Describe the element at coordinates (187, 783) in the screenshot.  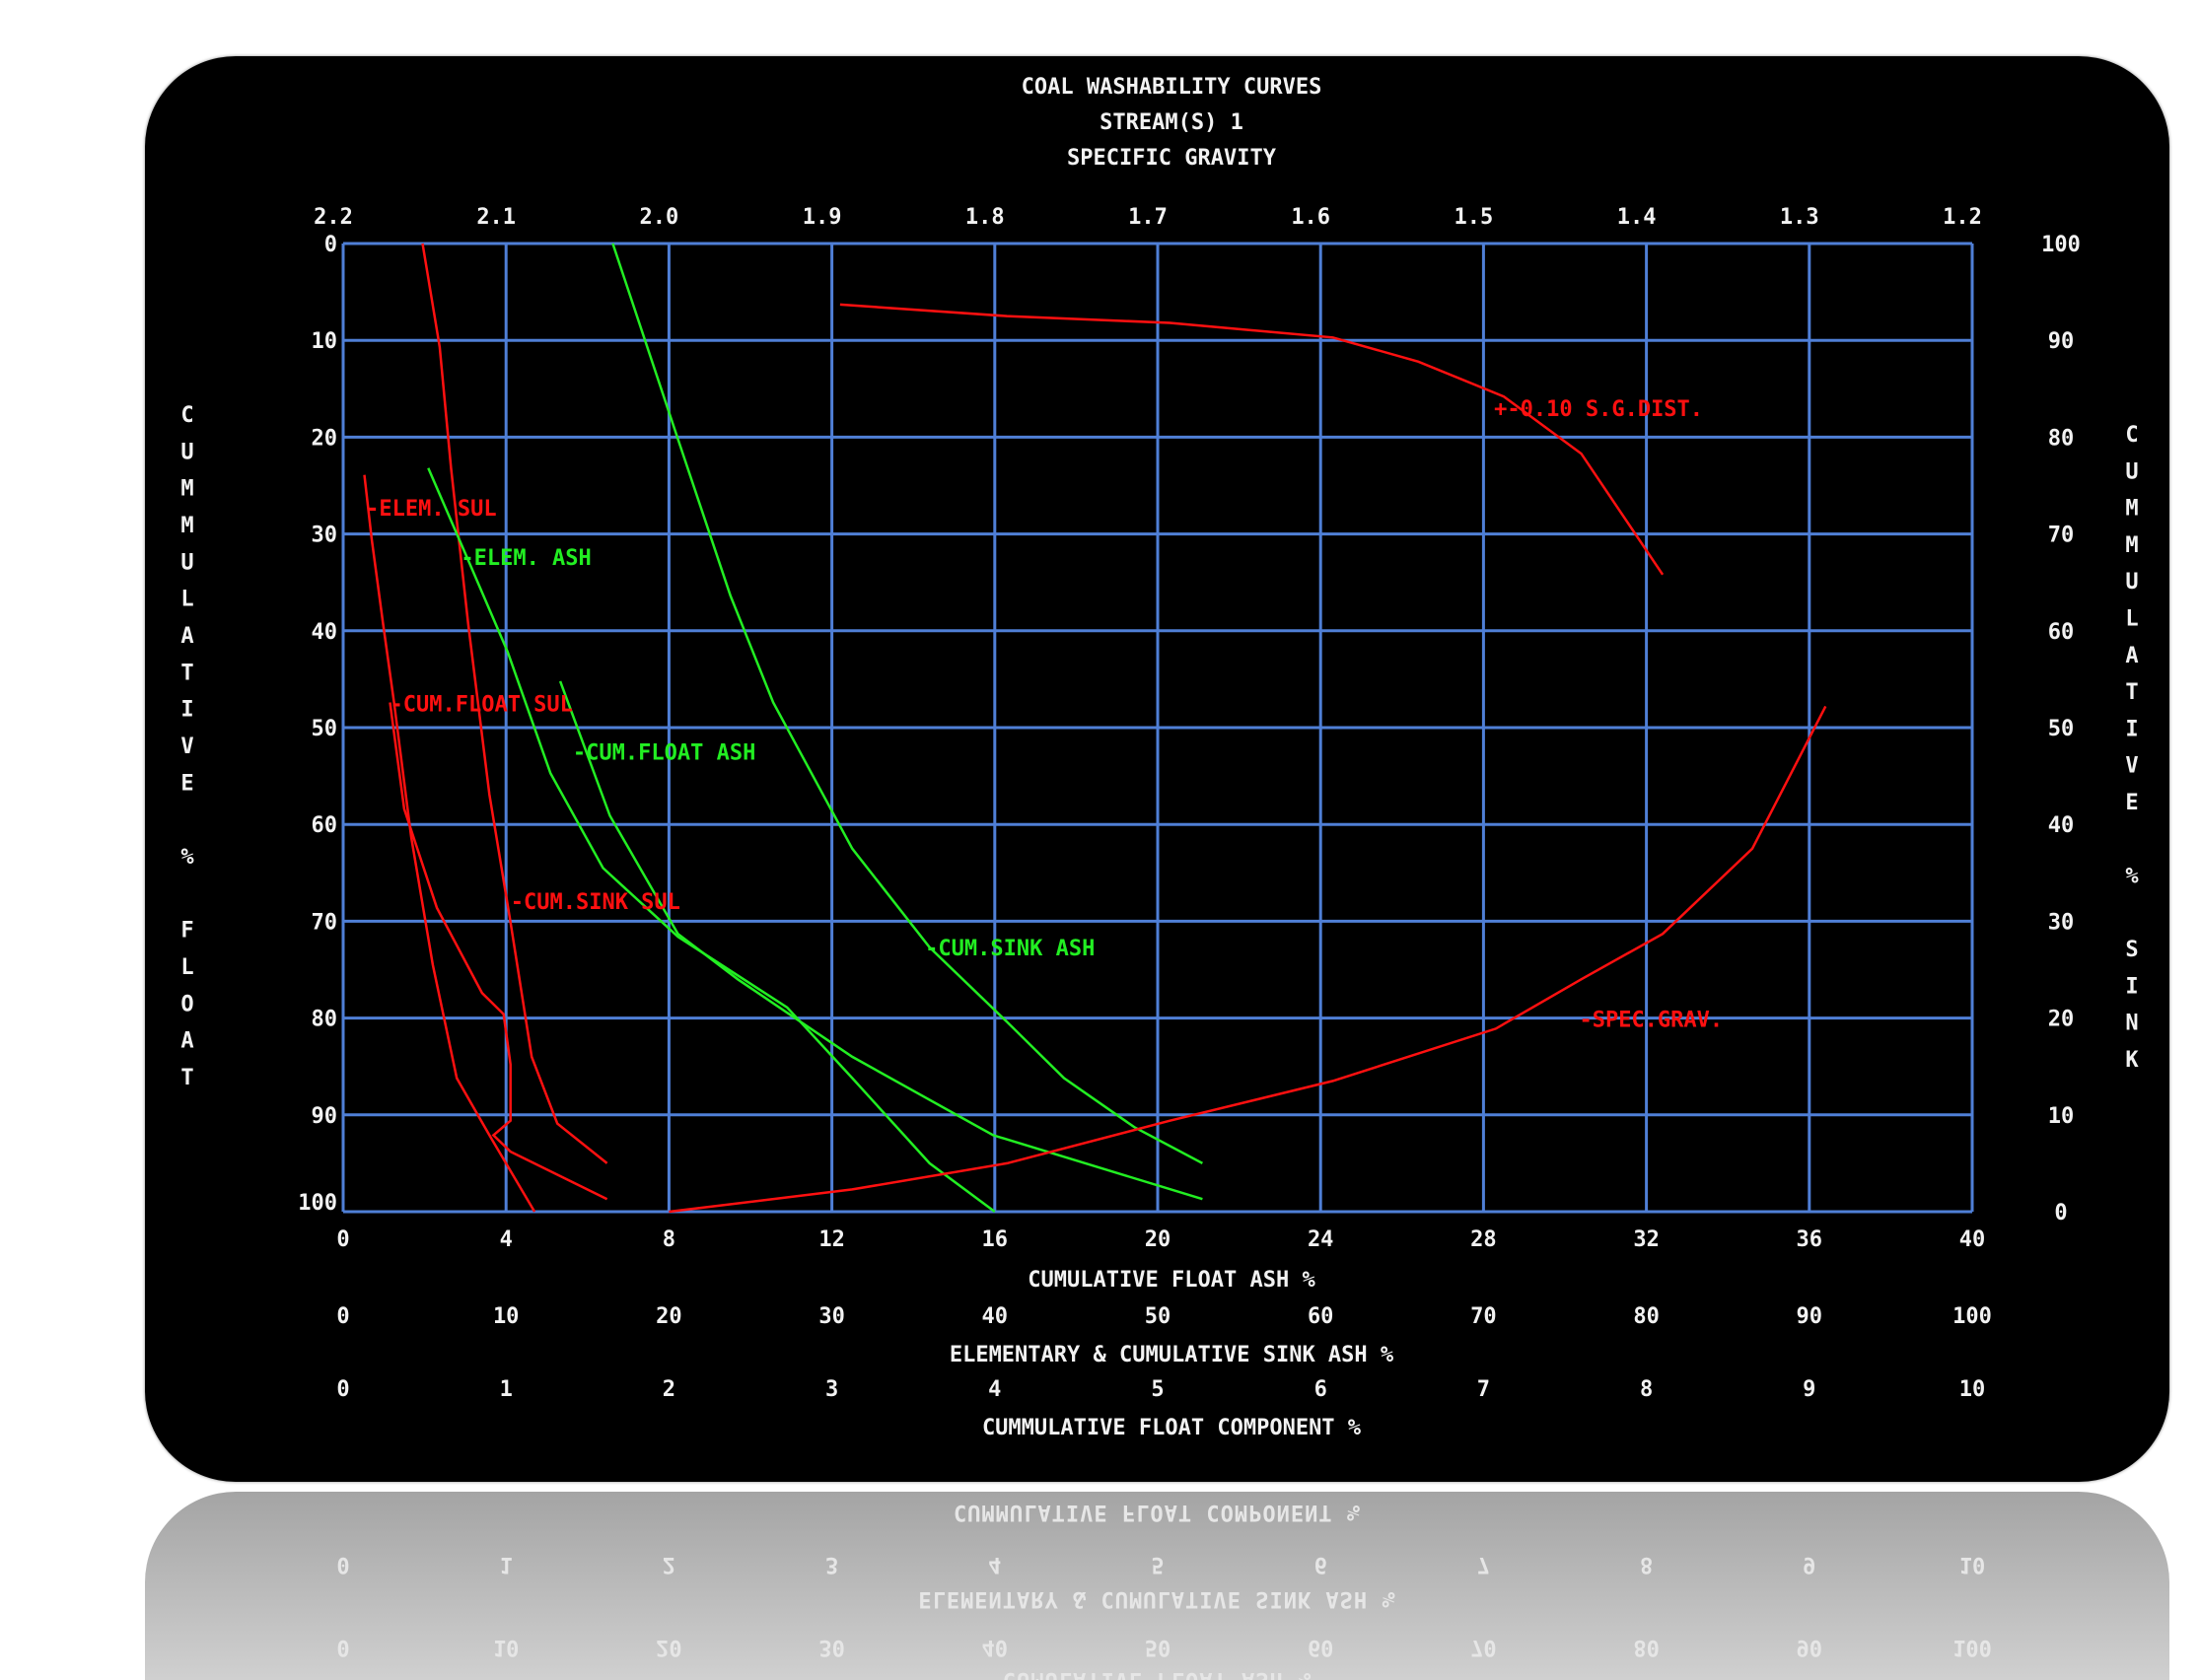
I see `left-axis-title-letter: E` at that location.